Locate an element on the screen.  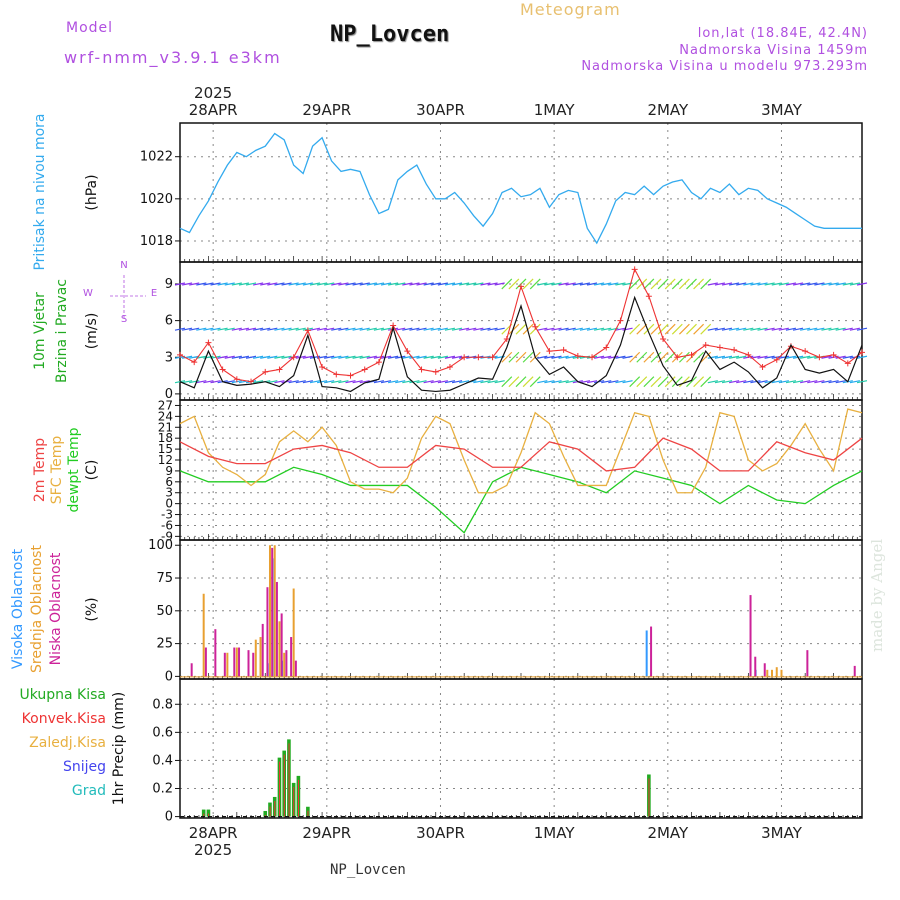
y-tick-label: -3 is located at coordinates (167, 515).